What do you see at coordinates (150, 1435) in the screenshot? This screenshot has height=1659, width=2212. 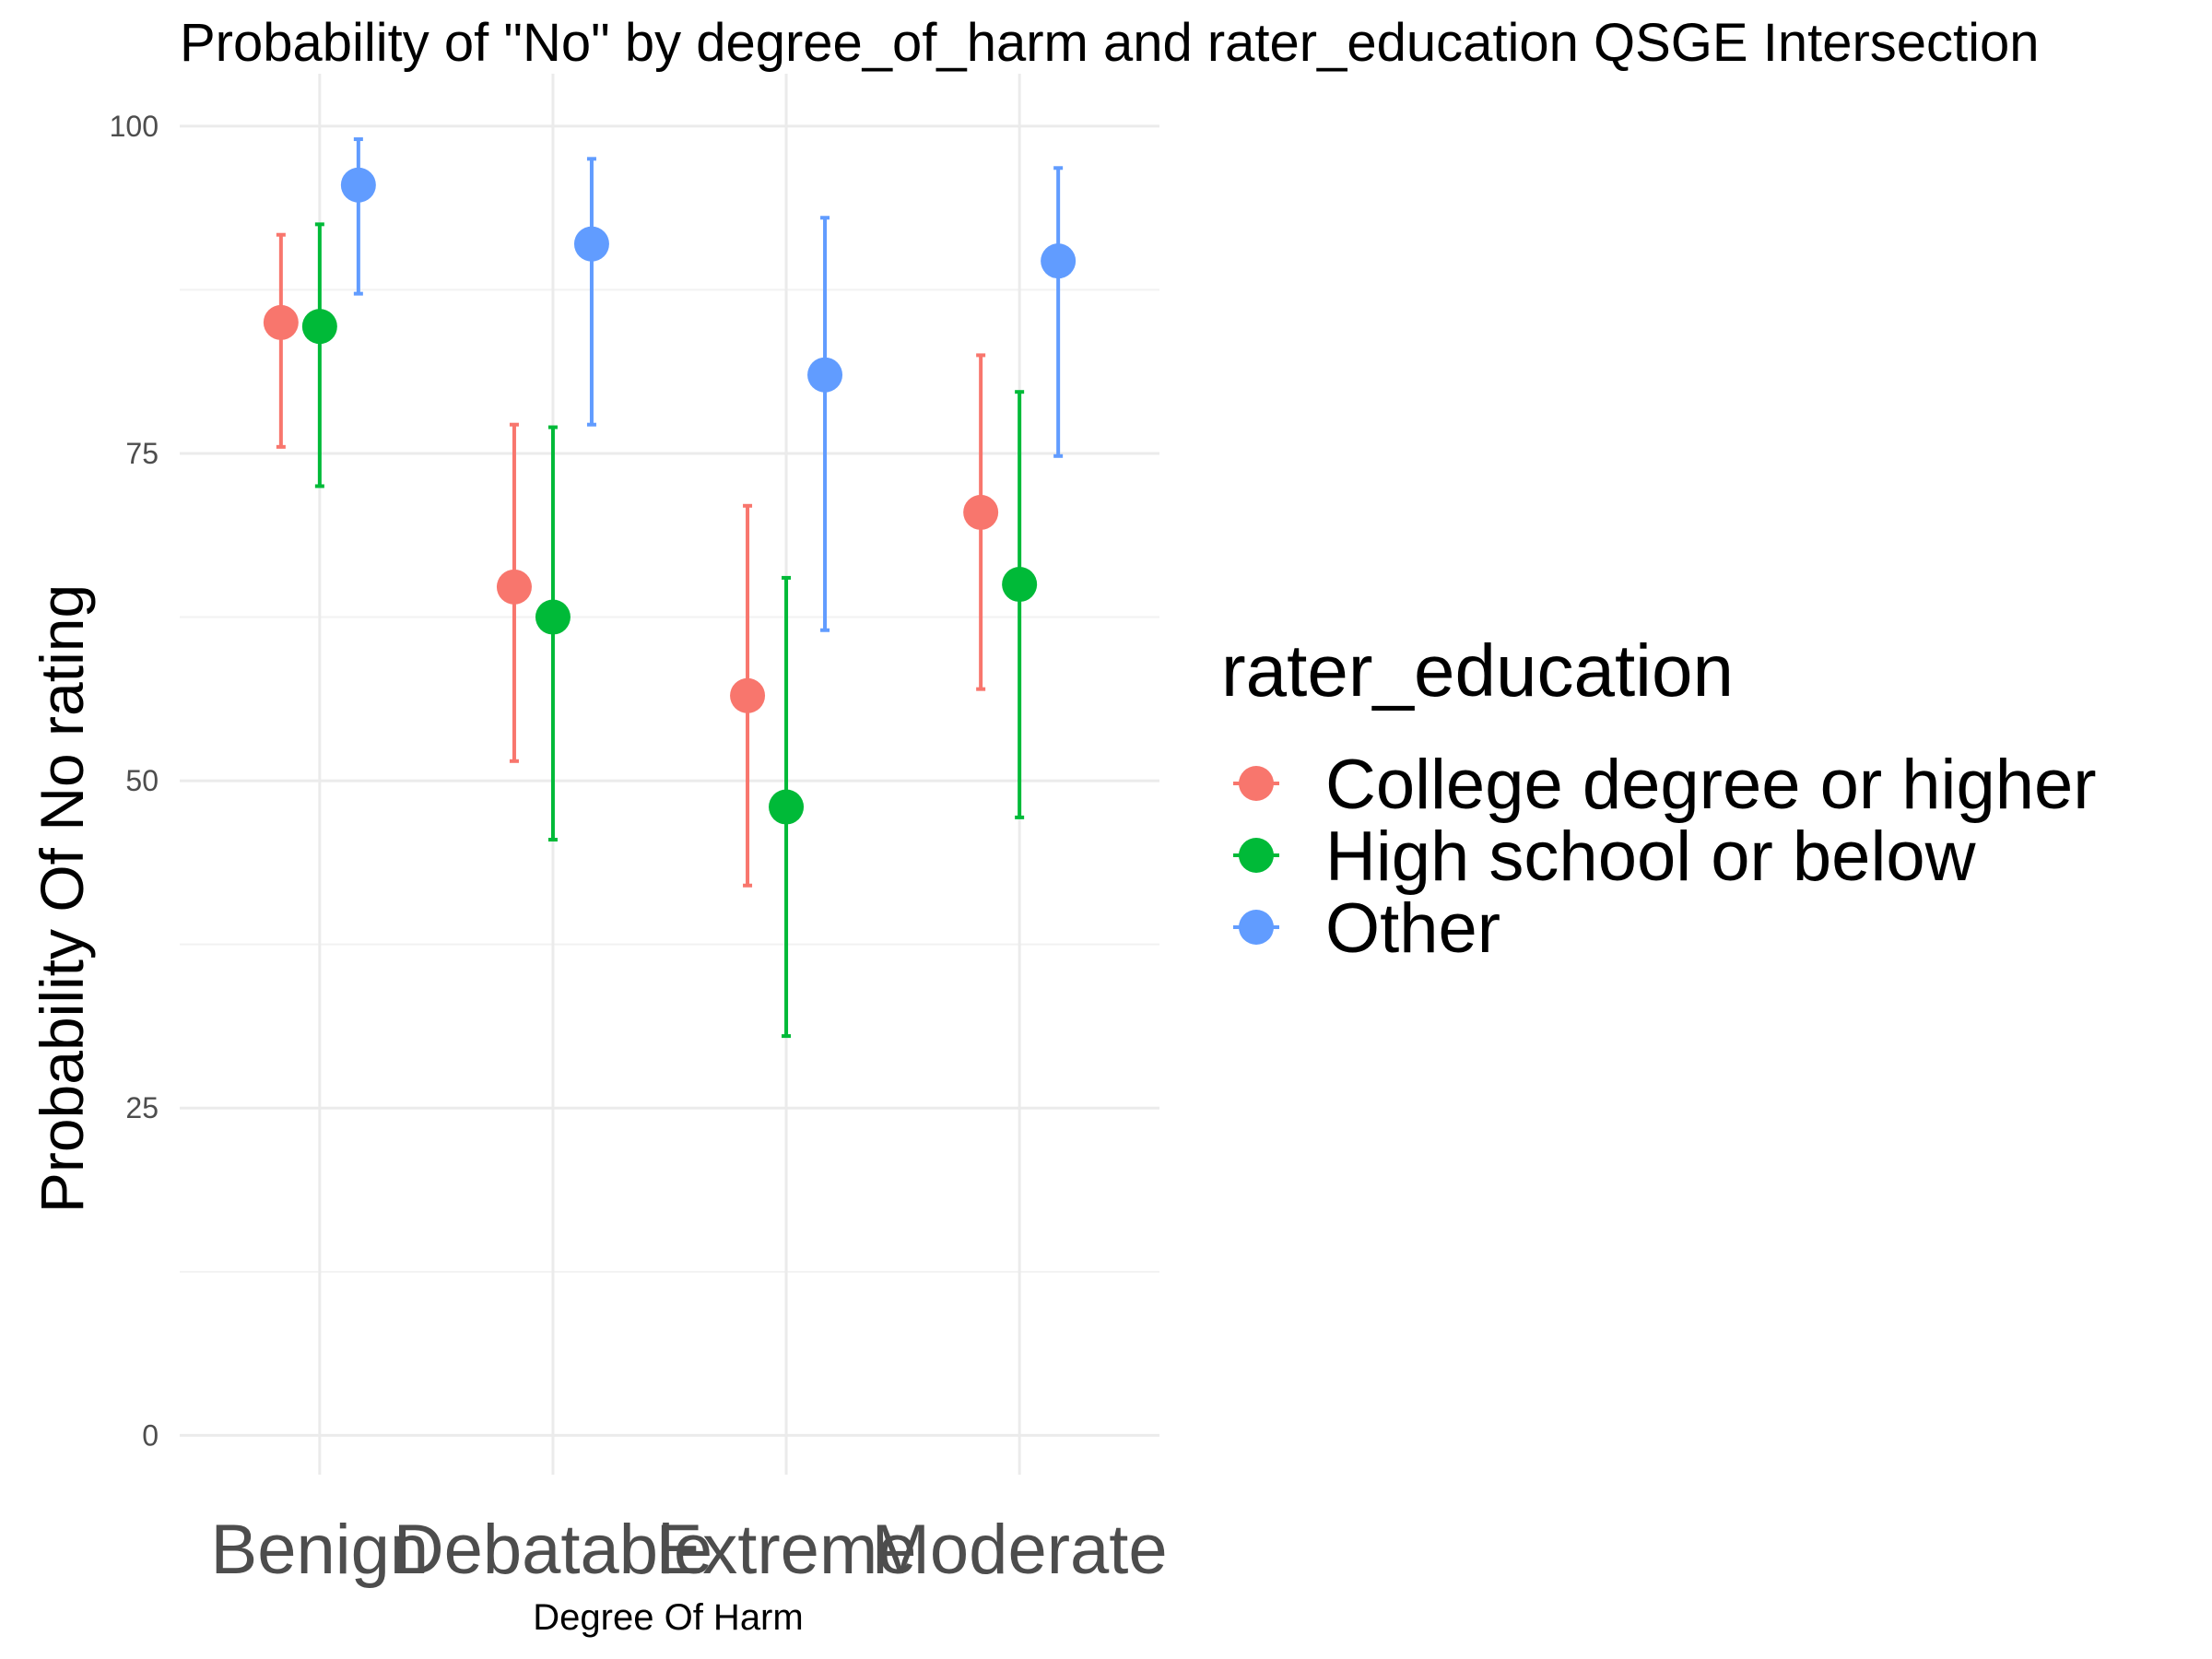 I see `y-tick-label: 0` at bounding box center [150, 1435].